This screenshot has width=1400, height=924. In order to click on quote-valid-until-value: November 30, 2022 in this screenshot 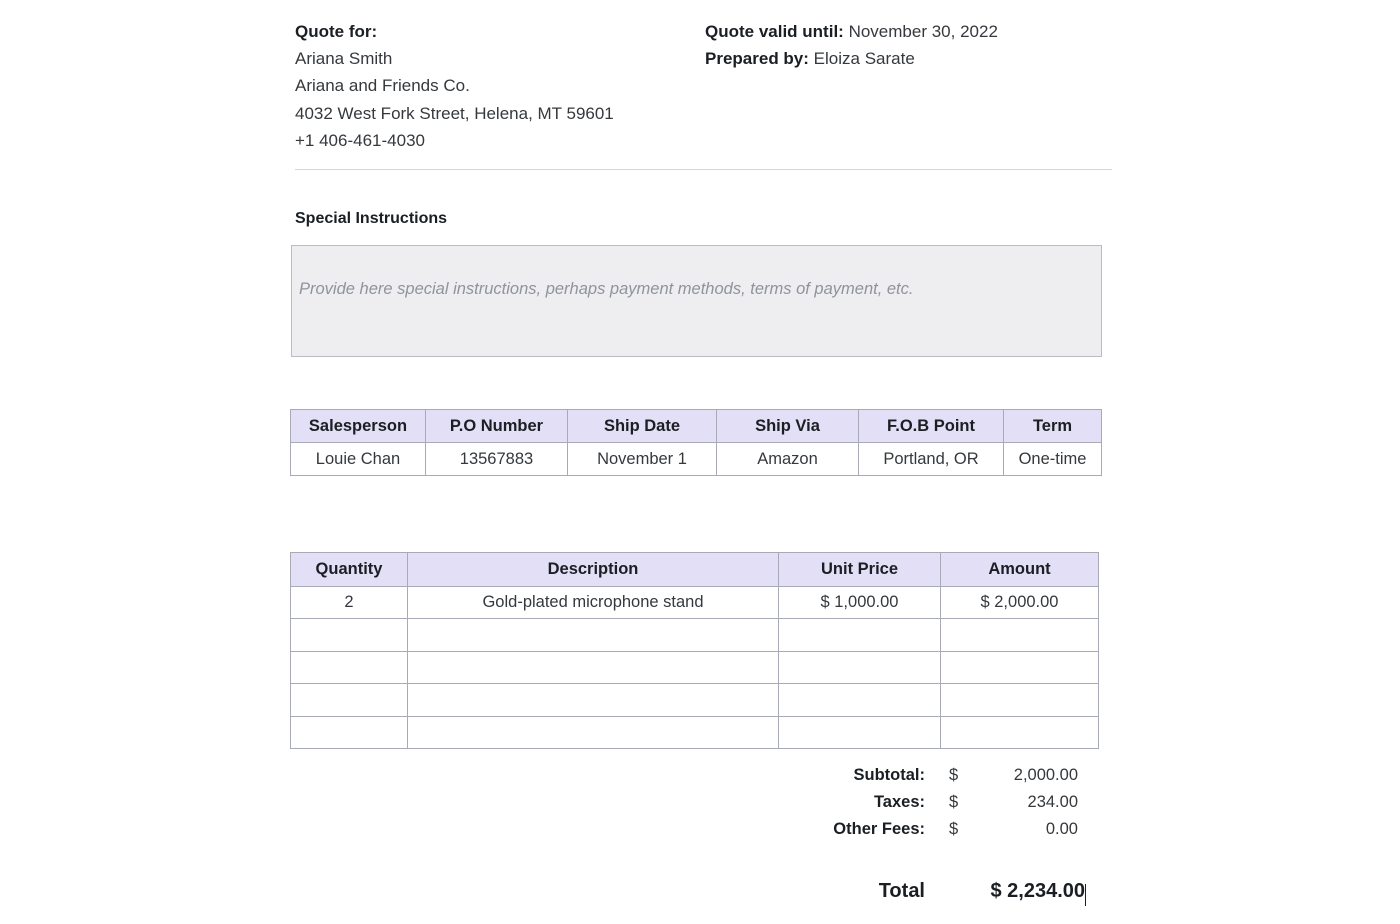, I will do `click(923, 31)`.